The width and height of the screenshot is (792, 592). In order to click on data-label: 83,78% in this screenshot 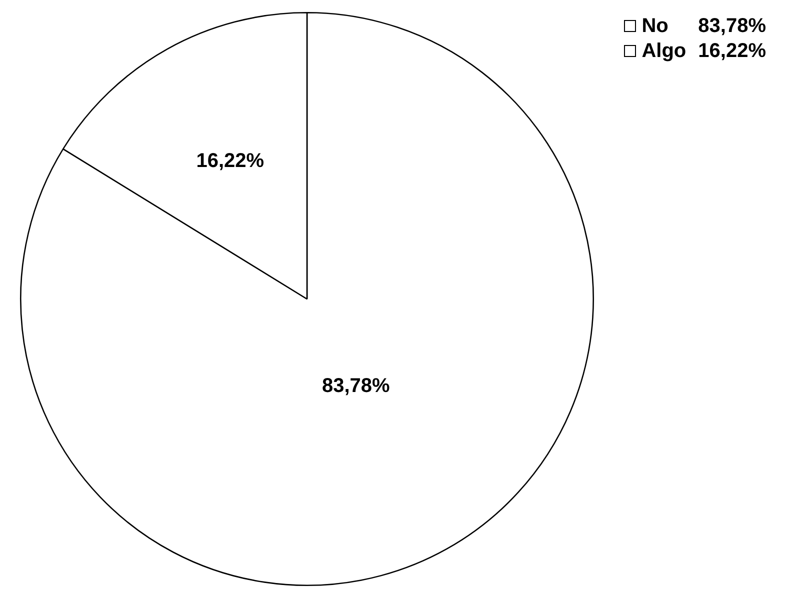, I will do `click(356, 386)`.